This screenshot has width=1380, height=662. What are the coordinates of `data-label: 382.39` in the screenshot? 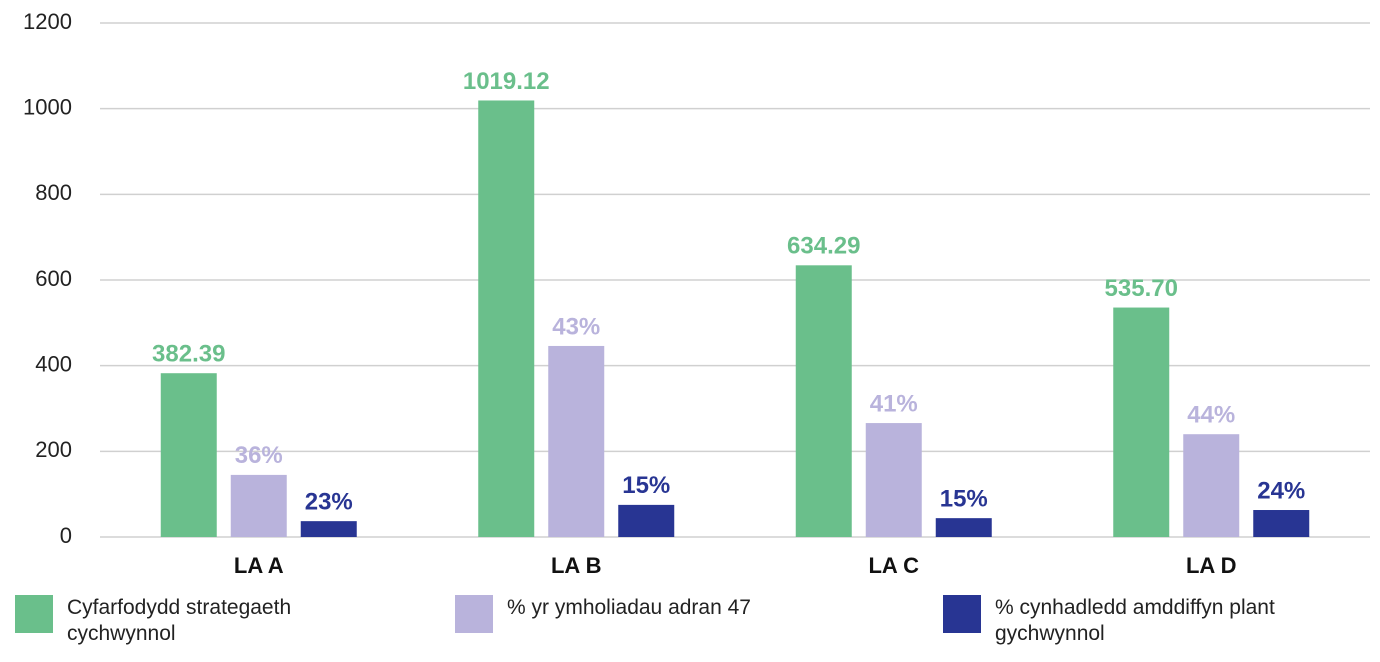 It's located at (188, 354).